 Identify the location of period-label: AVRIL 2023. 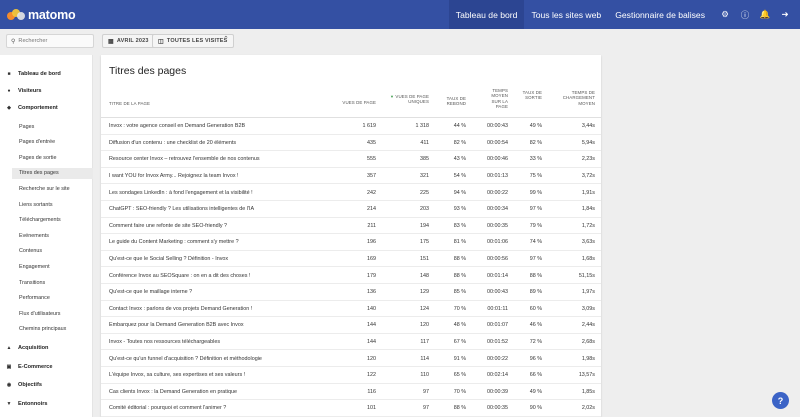
(132, 41).